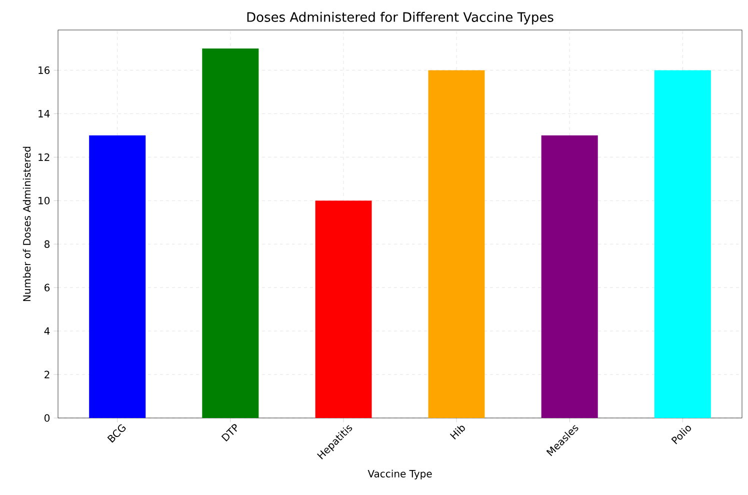 This screenshot has height=495, width=748. What do you see at coordinates (47, 288) in the screenshot?
I see `y-tick-label: 6` at bounding box center [47, 288].